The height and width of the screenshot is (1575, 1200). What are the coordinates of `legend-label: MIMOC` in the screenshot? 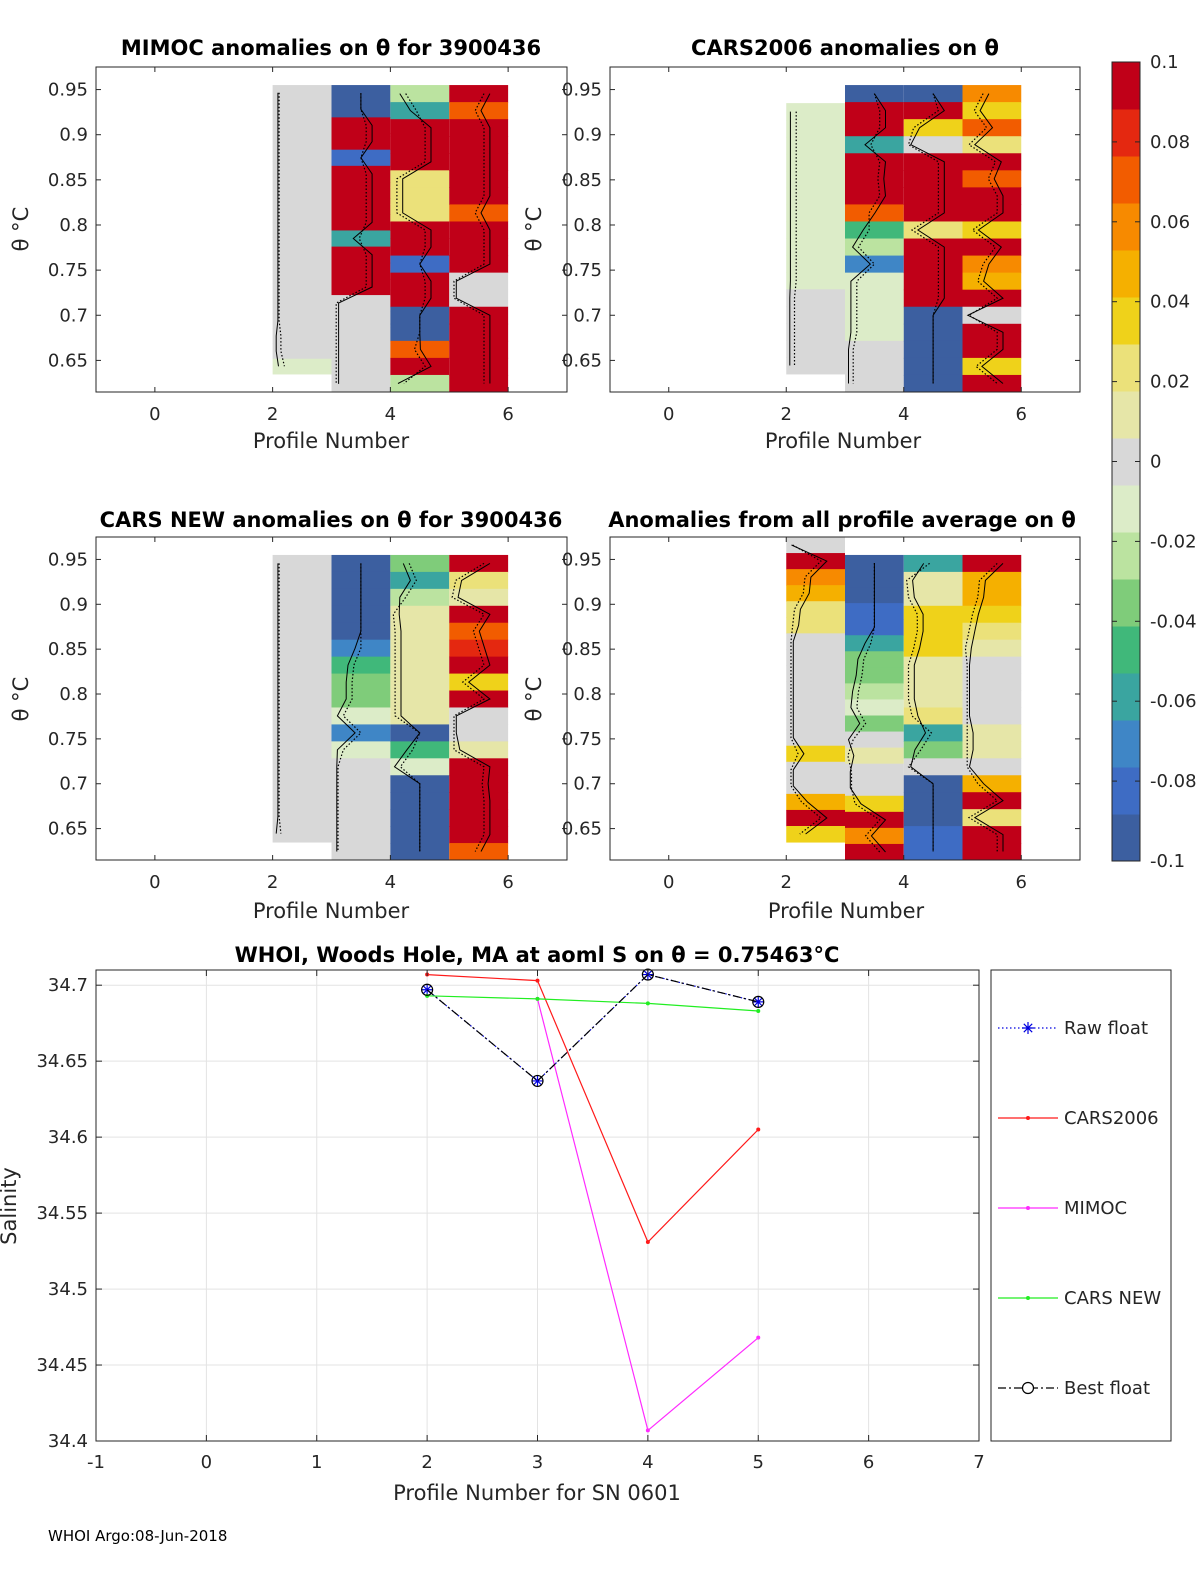 It's located at (1095, 1208).